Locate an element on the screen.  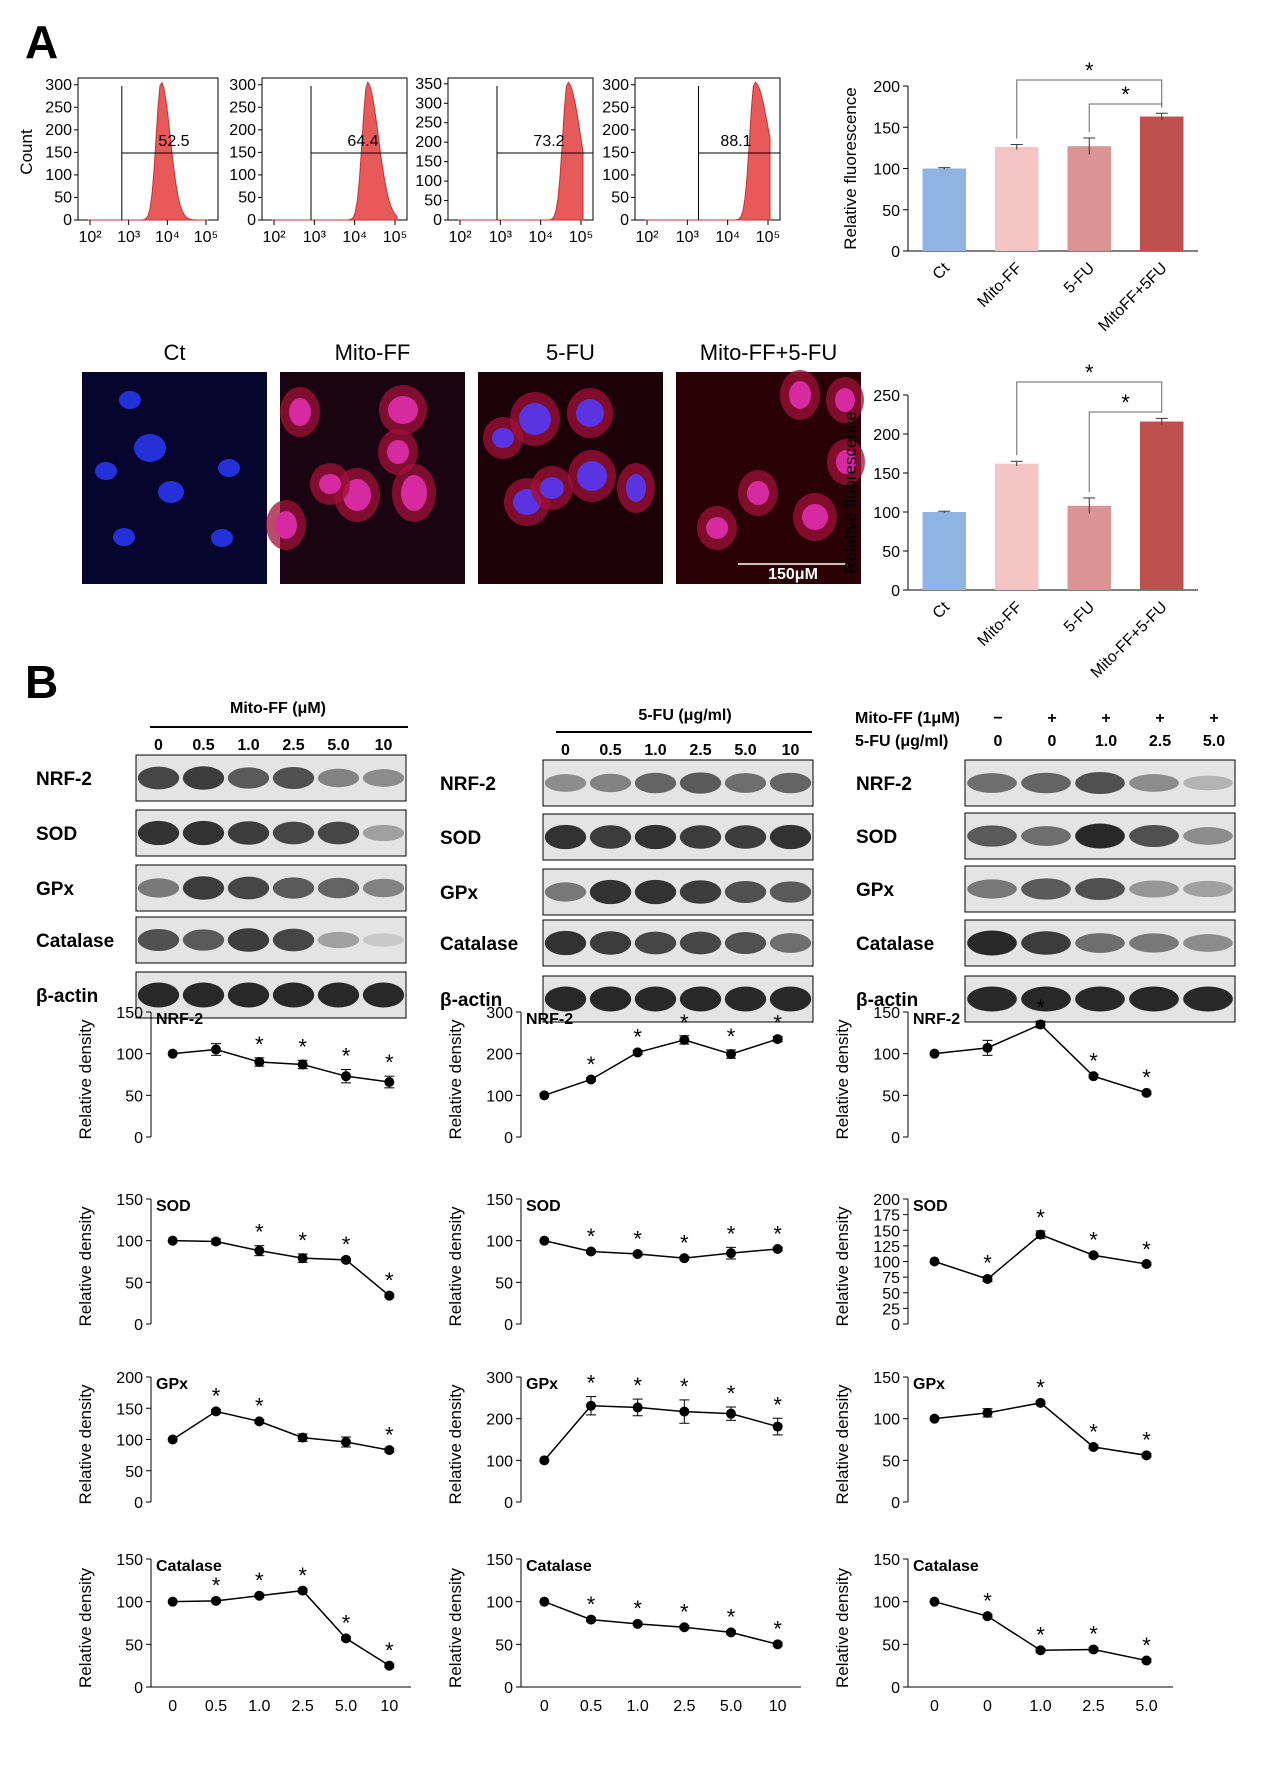
micrograph-panel: Mito-FF+5-FU 150μM is located at coordinates (770, 462).